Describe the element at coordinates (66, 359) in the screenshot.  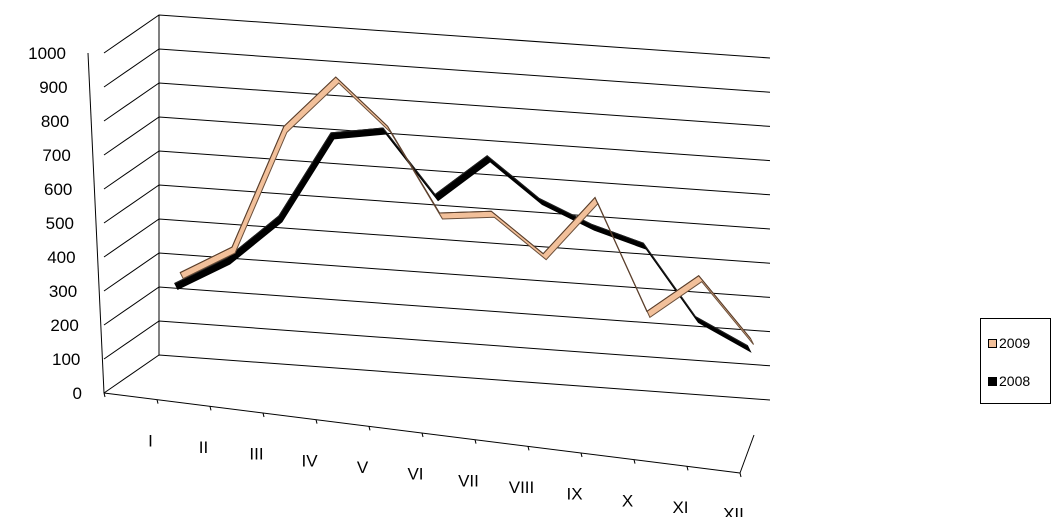
I see `y-tick-label: 100` at that location.